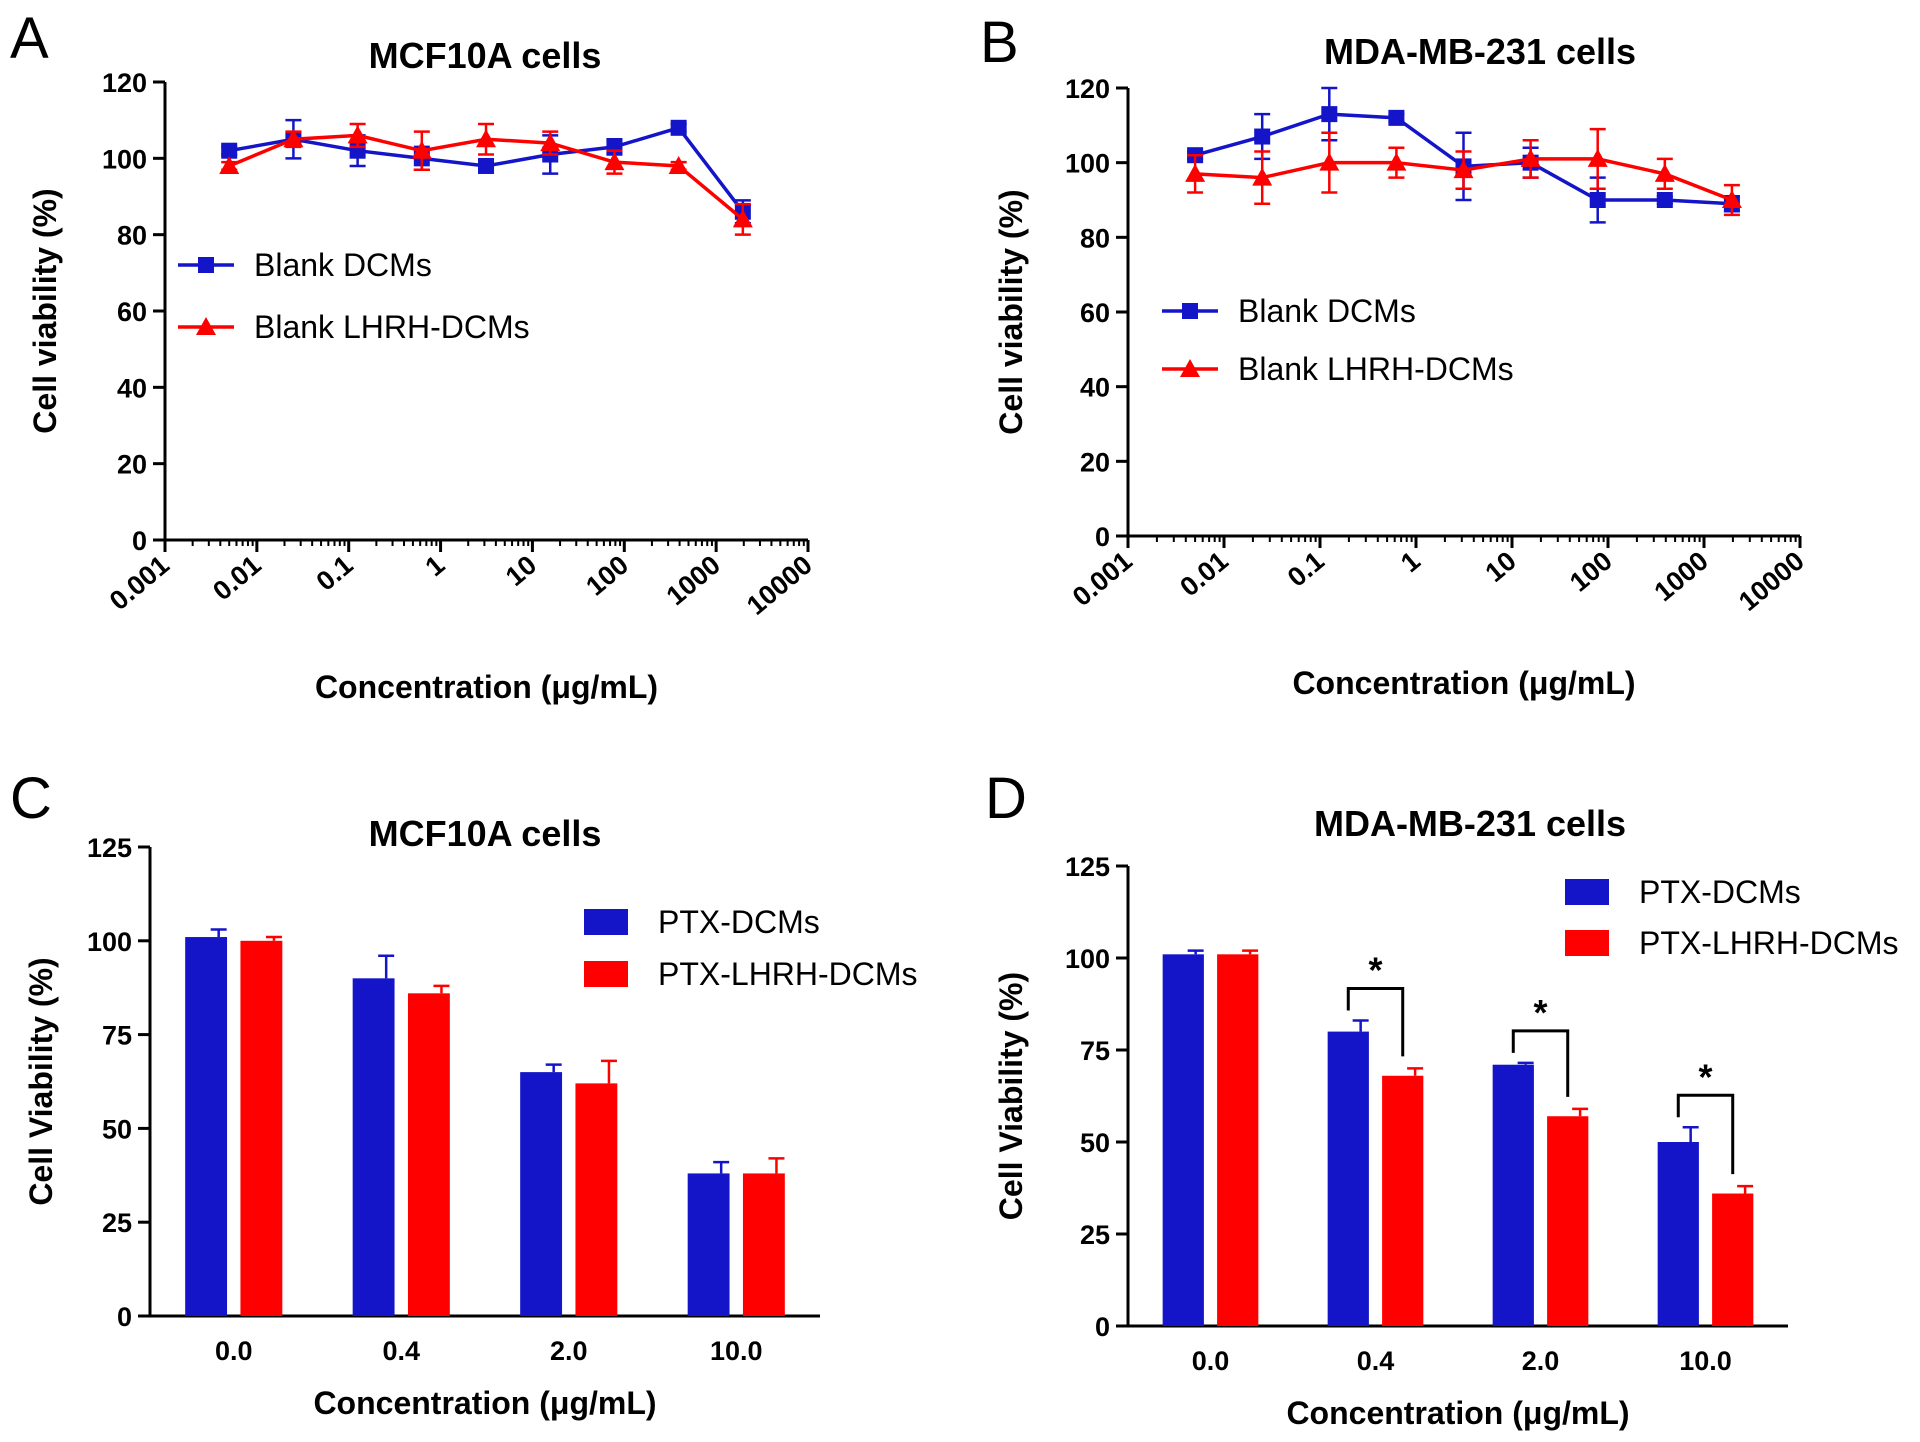  I want to click on x-axis-label: Concentration (μg/mL), so click(486, 687).